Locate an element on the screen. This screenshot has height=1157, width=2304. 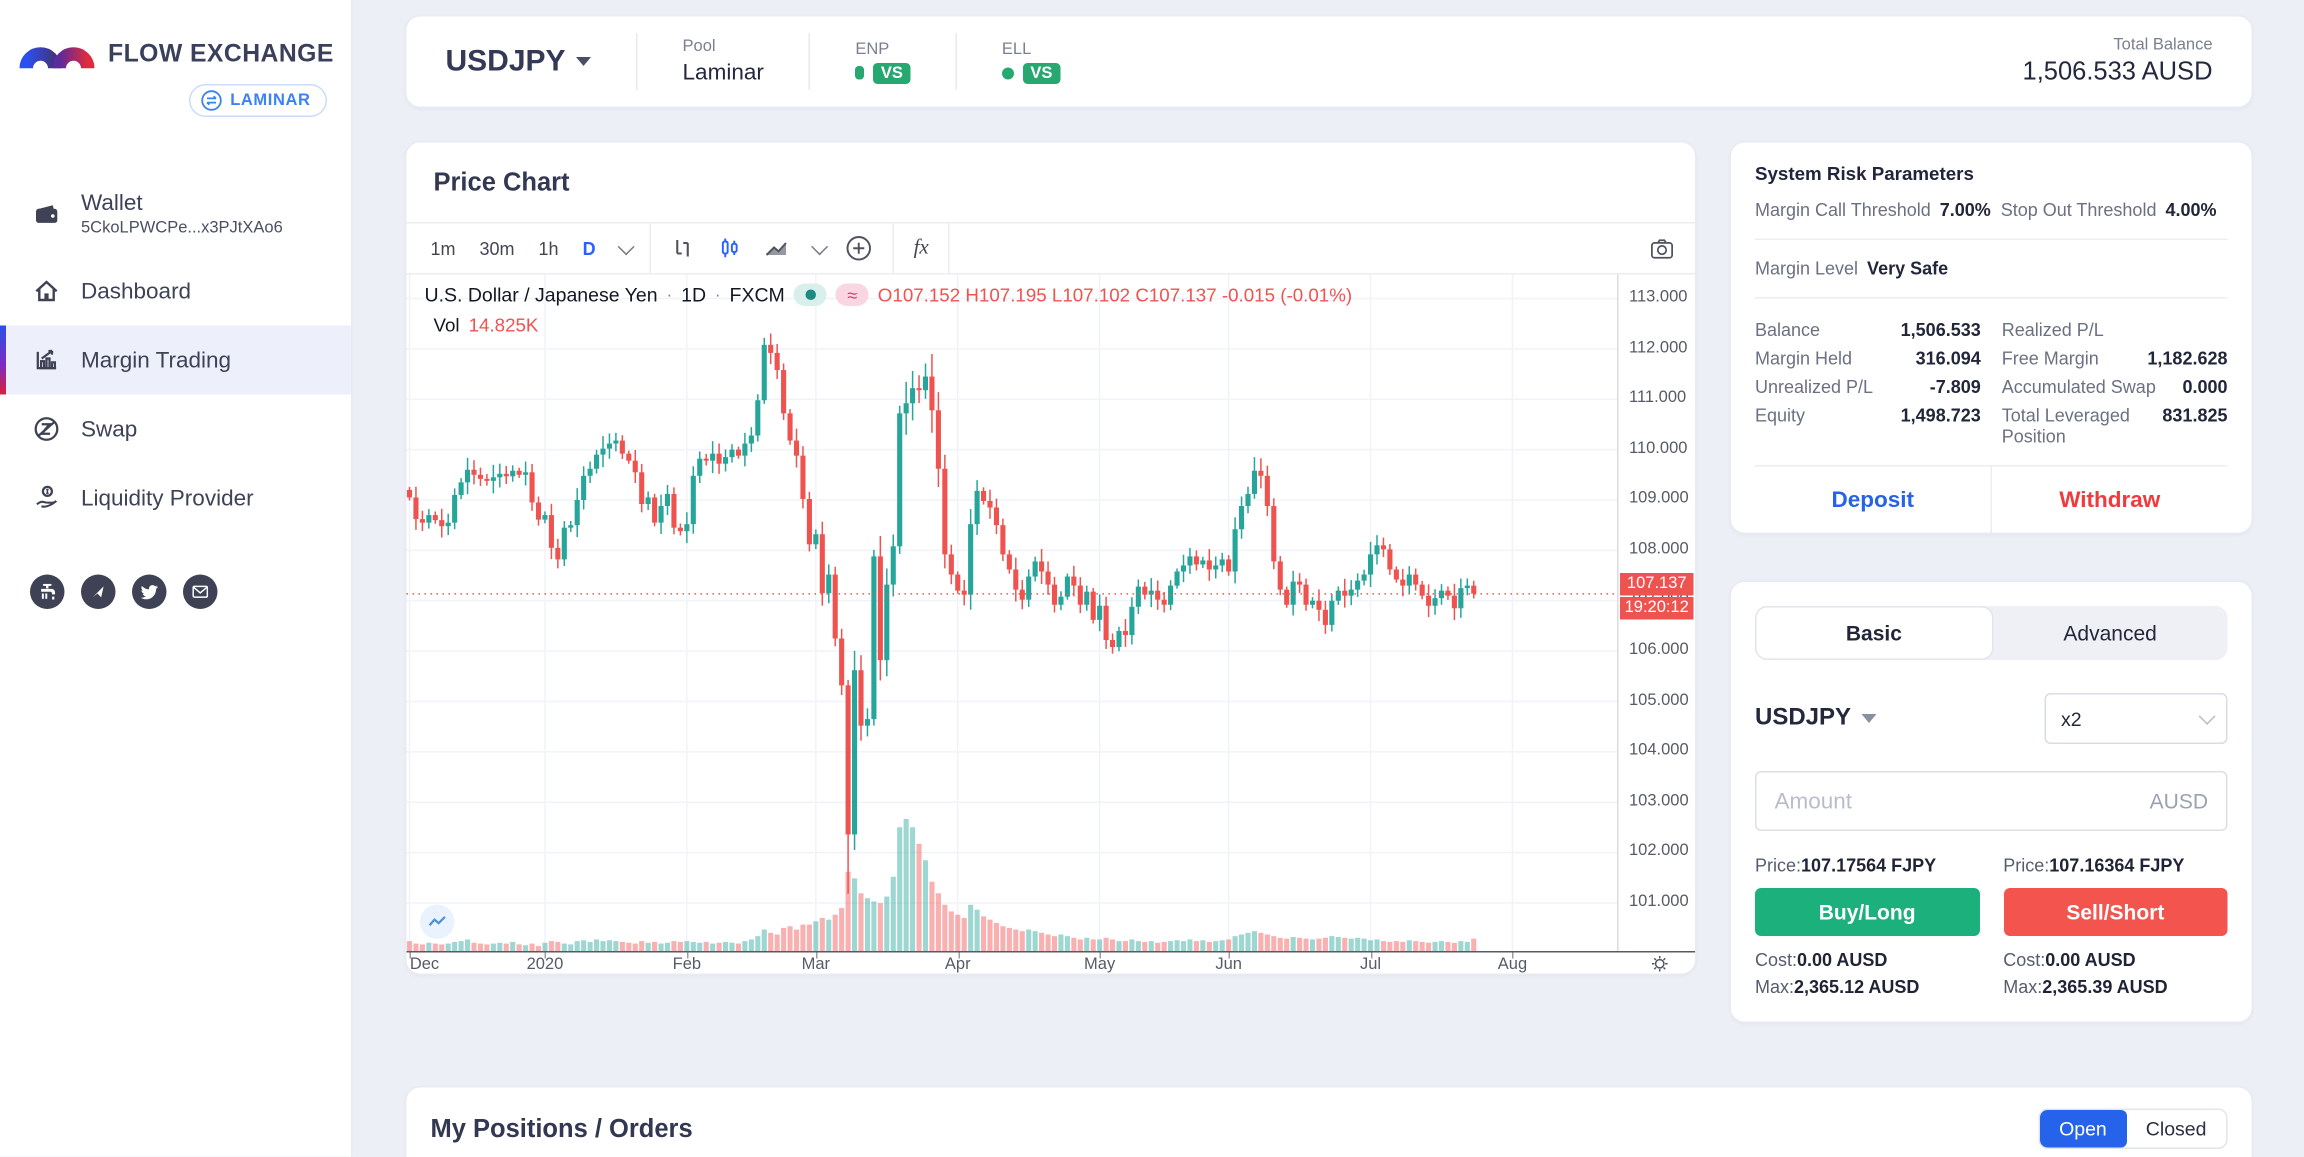
positions-title: My Positions / Orders is located at coordinates (561, 1128).